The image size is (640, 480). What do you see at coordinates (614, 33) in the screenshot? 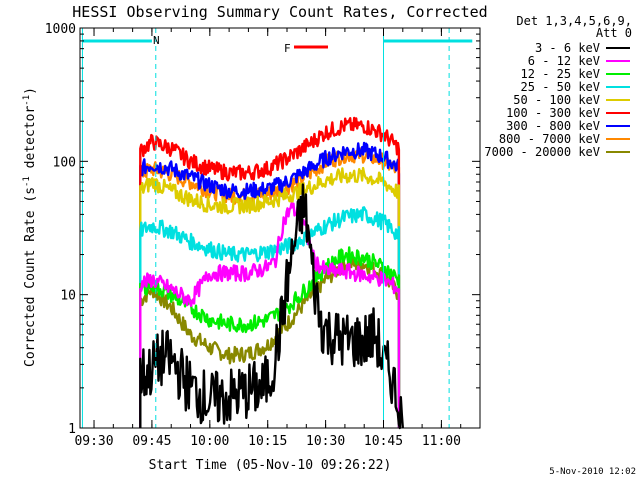
I see `legend-header-attenuator: Att 0` at bounding box center [614, 33].